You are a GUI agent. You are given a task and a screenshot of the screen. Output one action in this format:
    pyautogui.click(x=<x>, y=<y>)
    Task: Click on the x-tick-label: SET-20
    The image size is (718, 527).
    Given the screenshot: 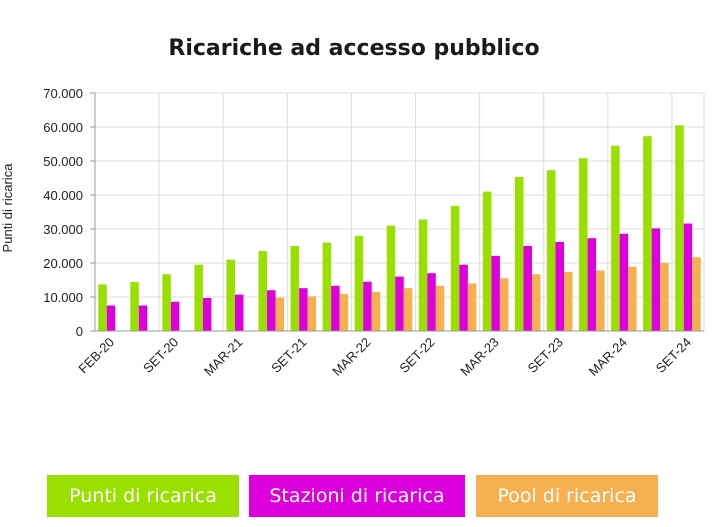 What is the action you would take?
    pyautogui.click(x=160, y=355)
    